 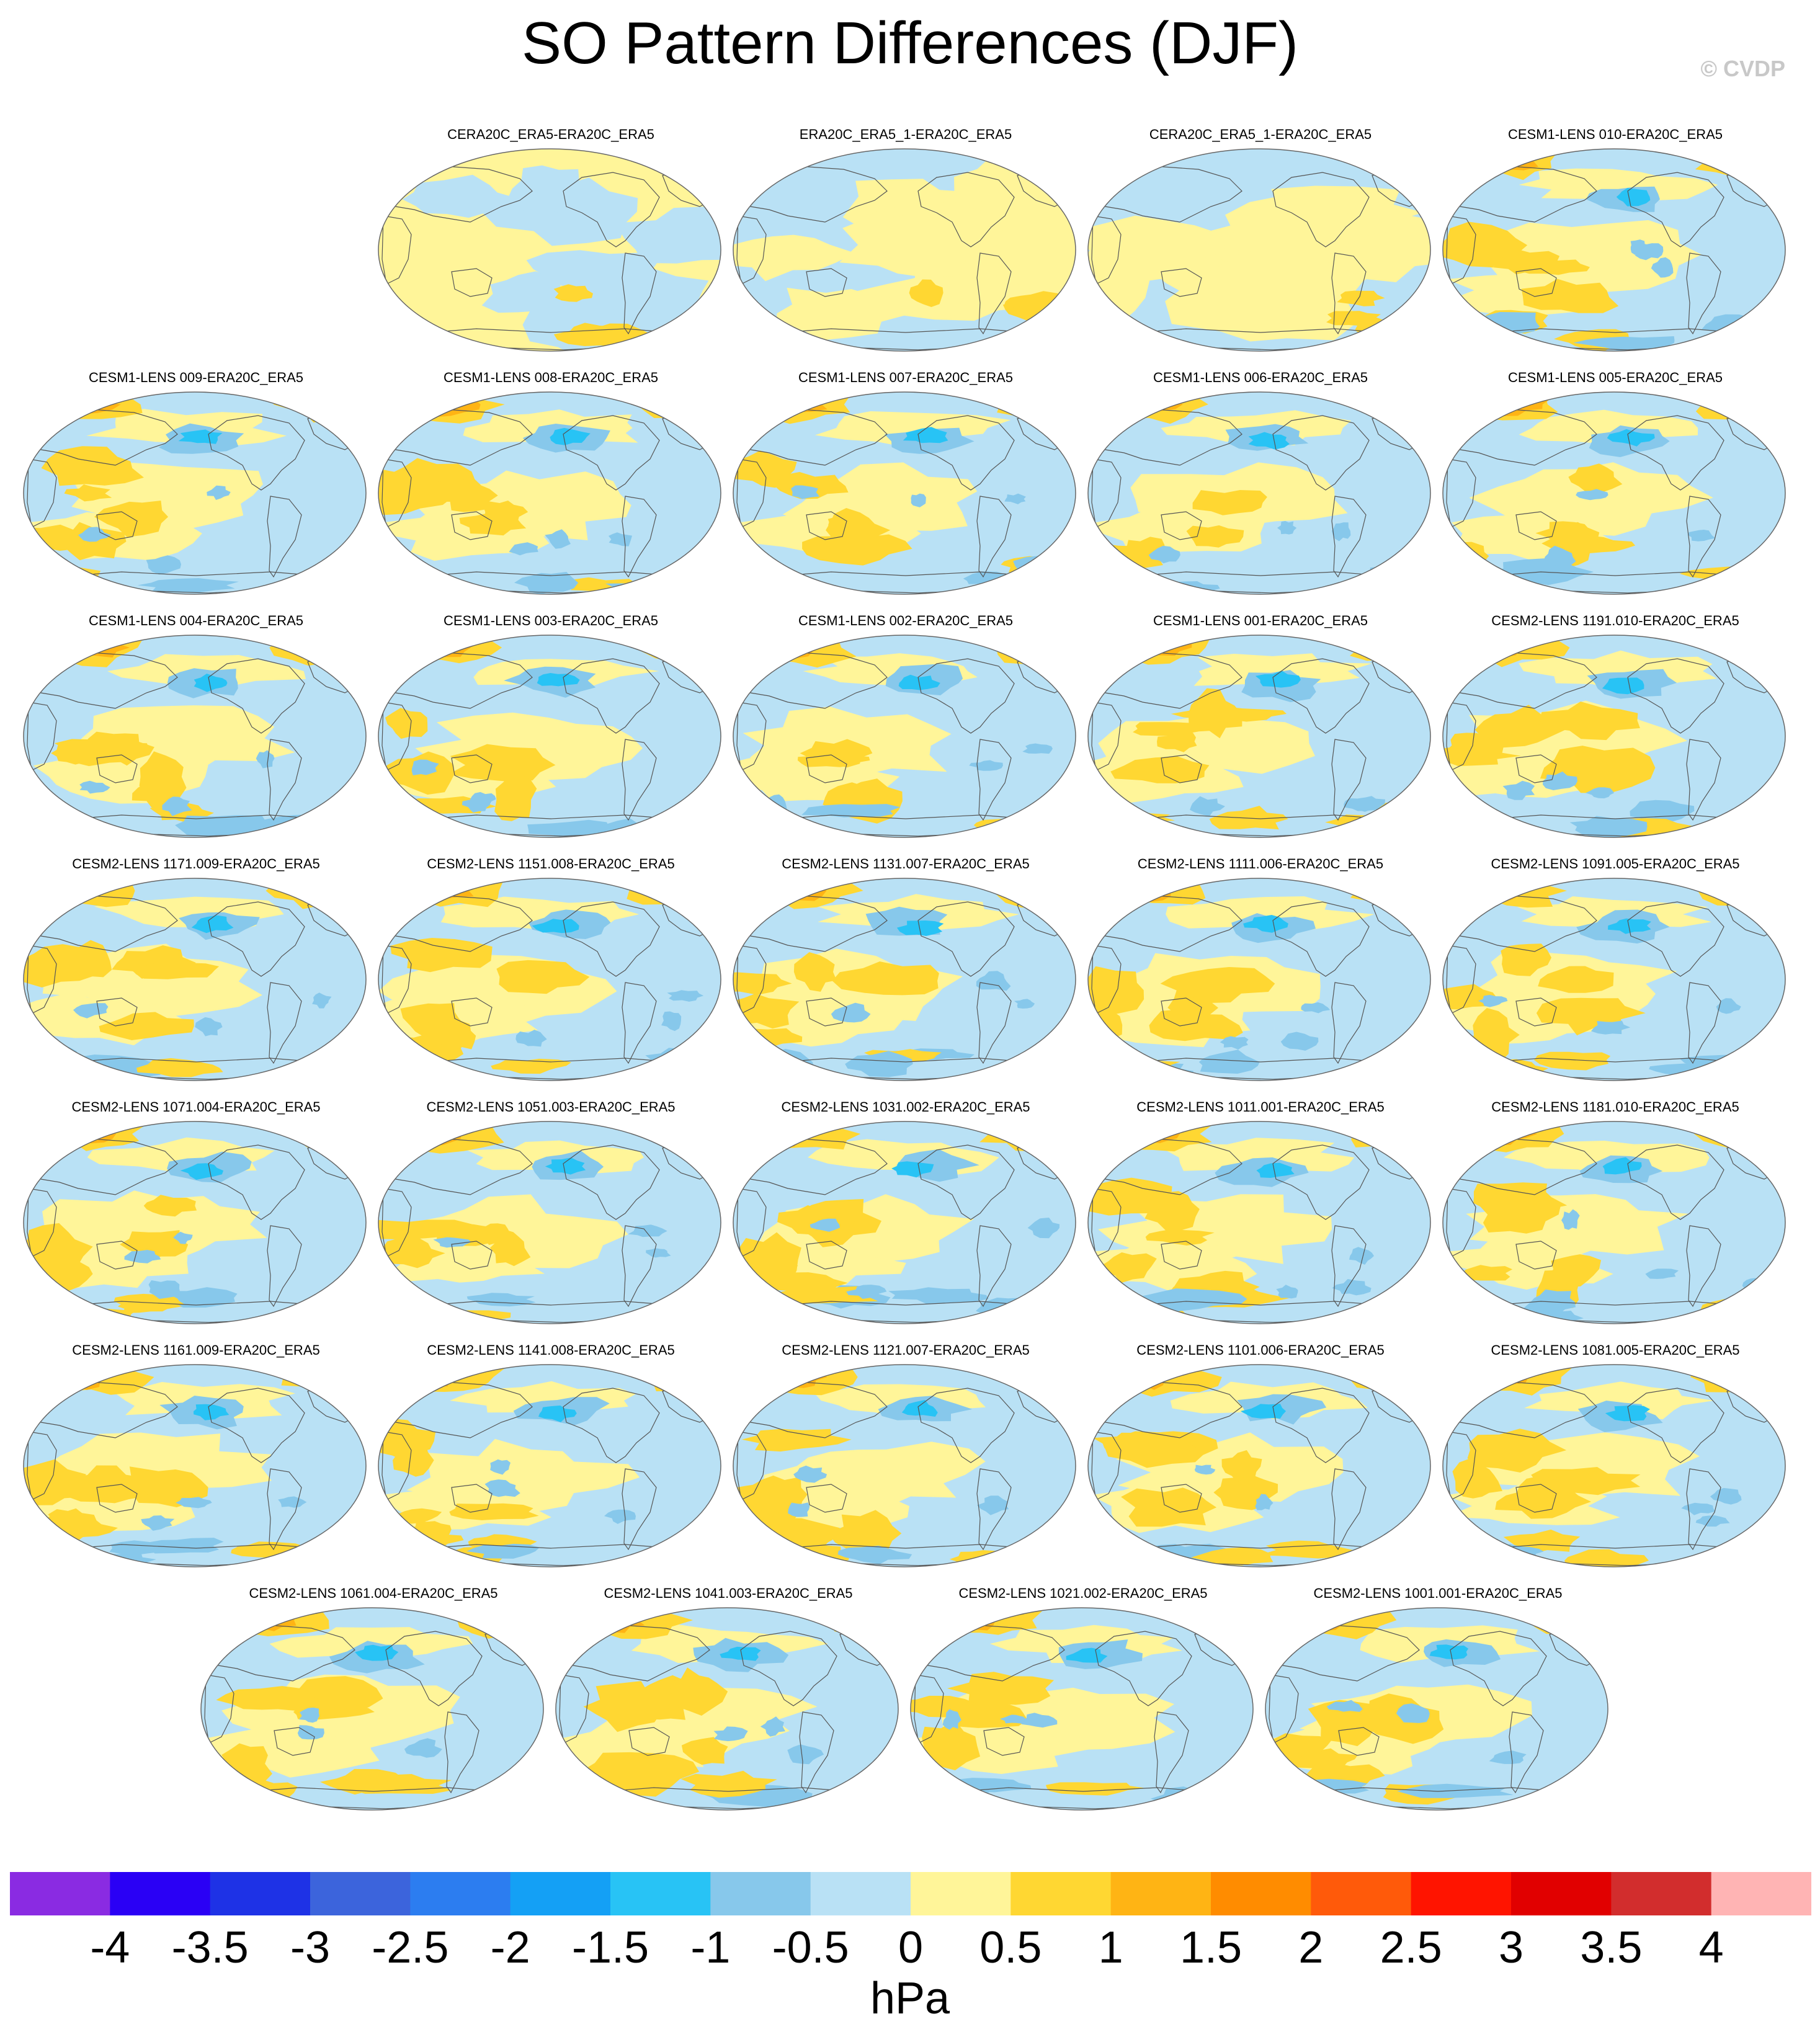 I want to click on colorbar-tick-label: -4, so click(x=110, y=1947).